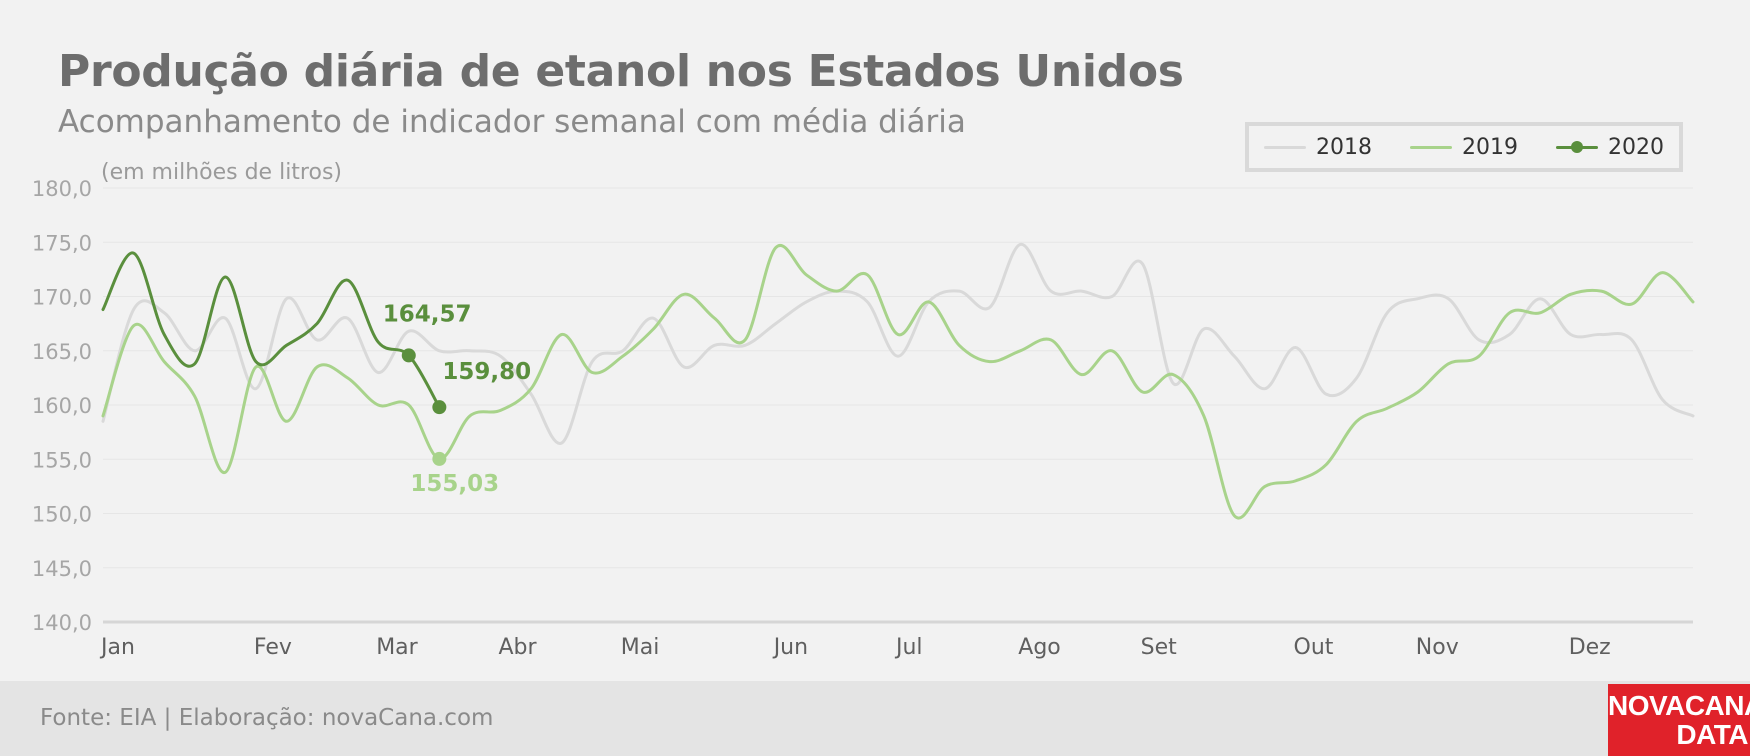 The width and height of the screenshot is (1750, 756). I want to click on brand-logo: NOVACANA DATA, so click(1679, 720).